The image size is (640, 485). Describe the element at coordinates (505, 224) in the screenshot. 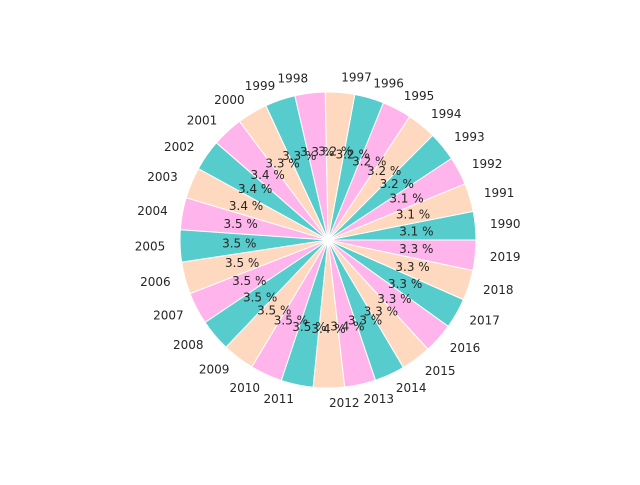

I see `category-label-1990: 1990` at that location.